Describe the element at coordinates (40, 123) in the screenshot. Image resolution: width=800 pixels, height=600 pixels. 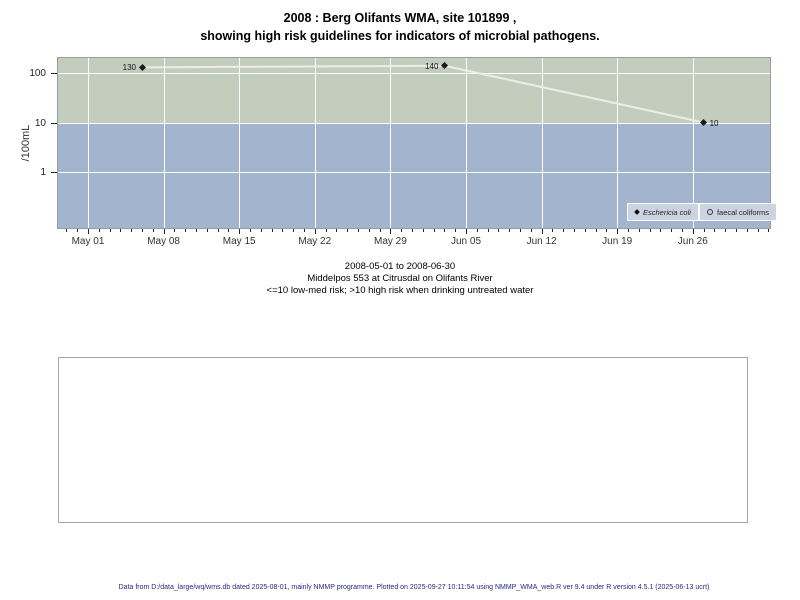
I see `y-tick-label: 10` at that location.